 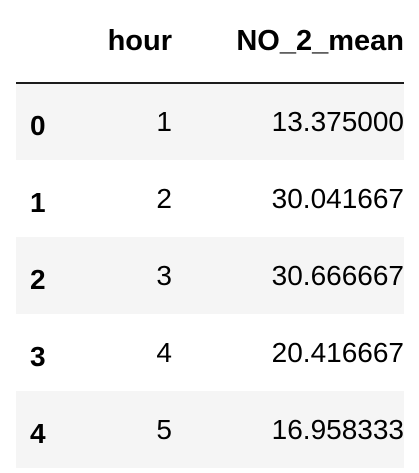 I want to click on column-header-hour: hour, so click(x=123, y=42).